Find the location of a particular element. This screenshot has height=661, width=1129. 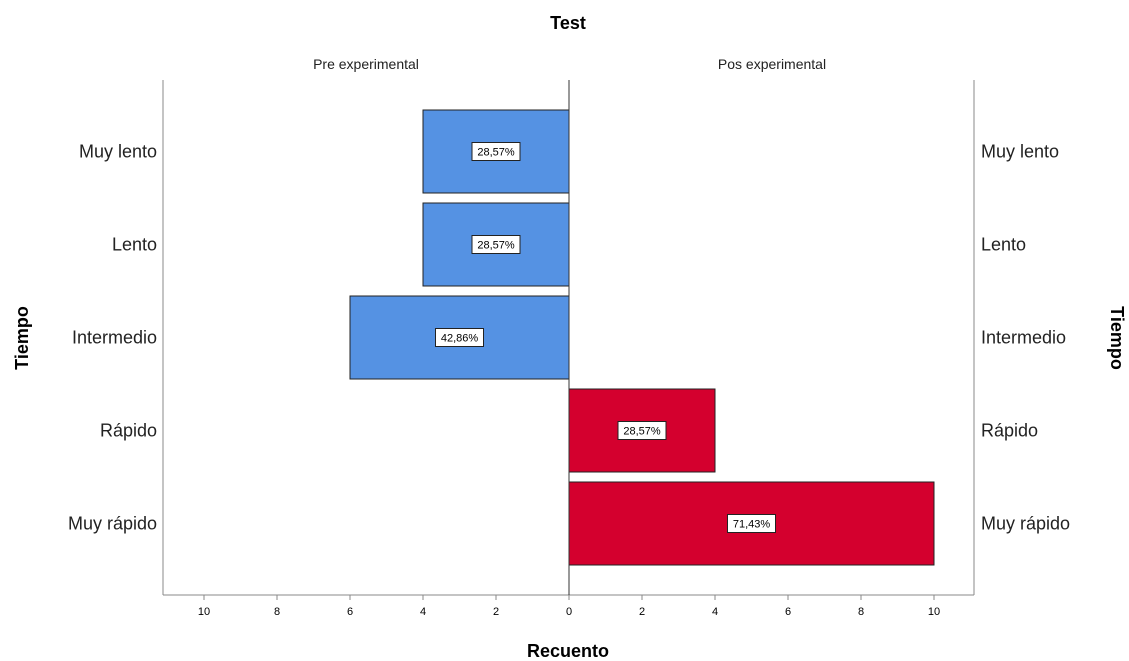

category-label-right: Lento is located at coordinates (1003, 245).